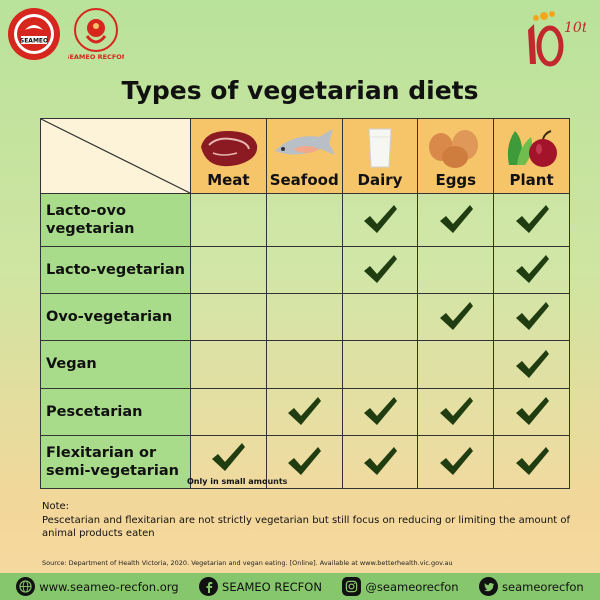 The image size is (600, 600). What do you see at coordinates (575, 28) in the screenshot?
I see `svg-text: 10th` at bounding box center [575, 28].